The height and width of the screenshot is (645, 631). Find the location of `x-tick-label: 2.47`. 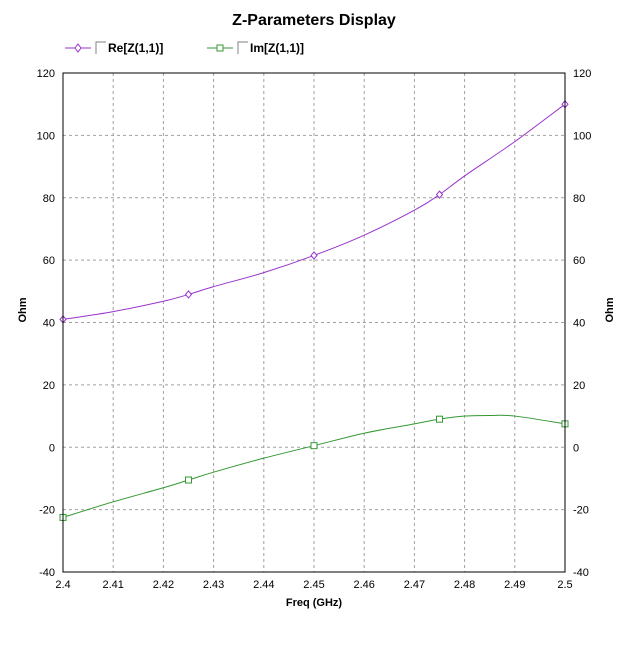

x-tick-label: 2.47 is located at coordinates (414, 585).